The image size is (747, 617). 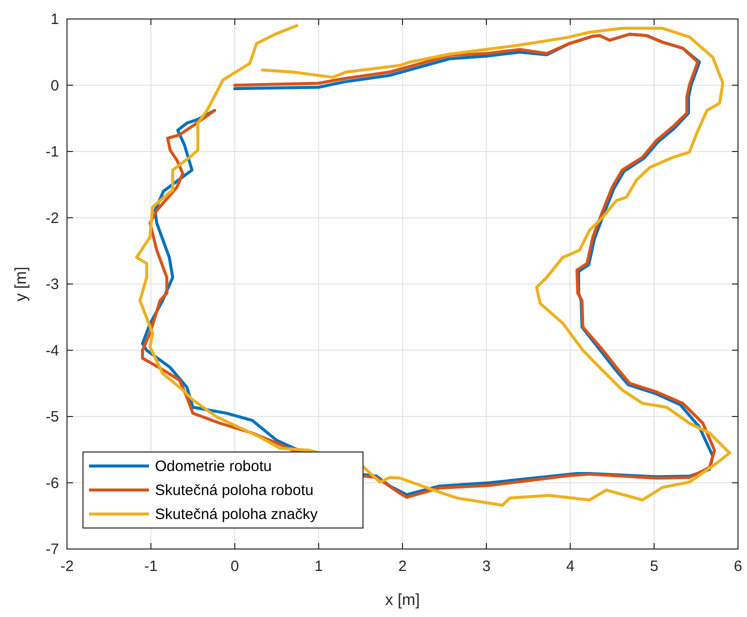 I want to click on x-tick-label: 1, so click(x=318, y=566).